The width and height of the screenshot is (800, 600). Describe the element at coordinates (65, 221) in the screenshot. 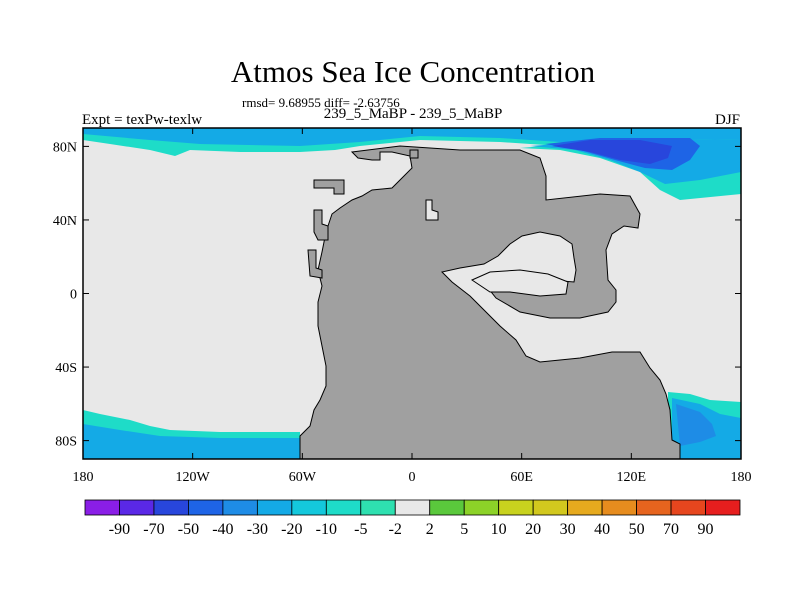

I see `y-tick-label: 40N` at that location.